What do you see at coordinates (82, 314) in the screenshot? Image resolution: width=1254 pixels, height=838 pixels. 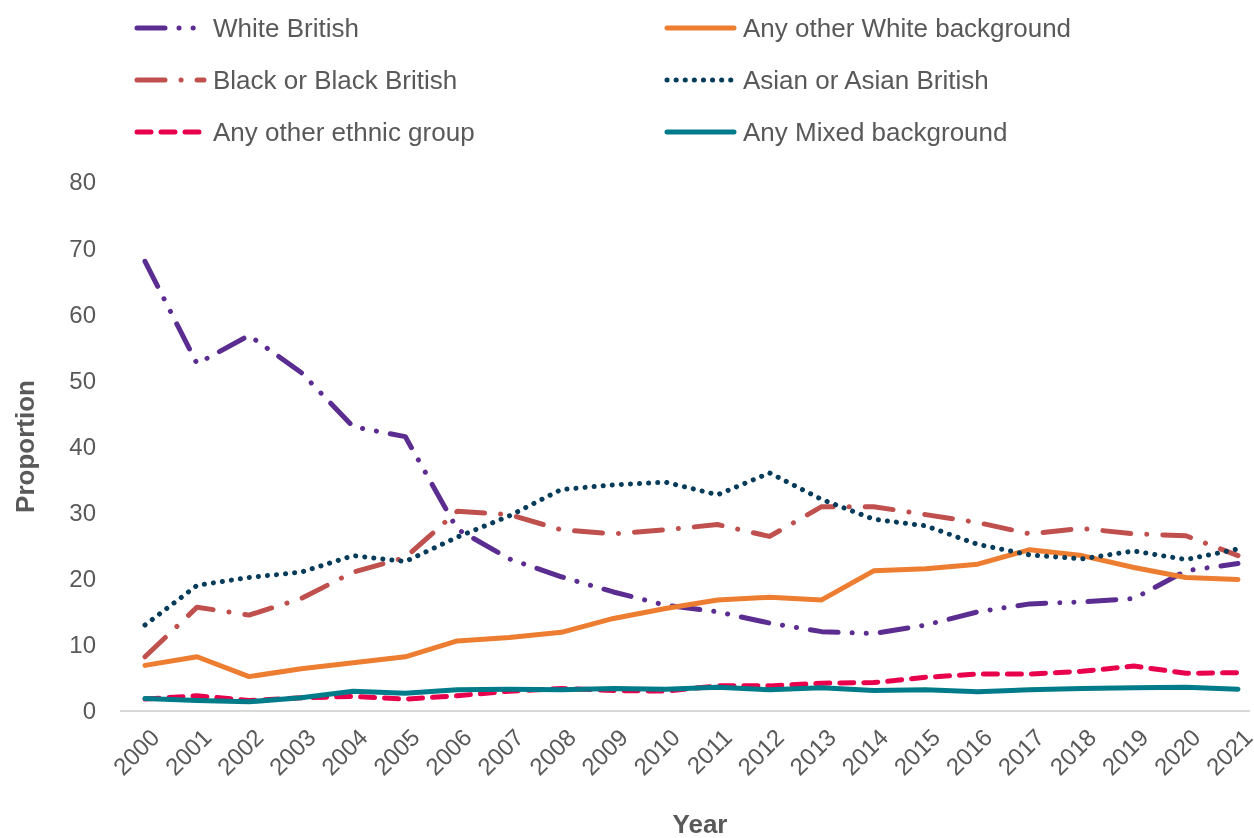 I see `y-tick-label: 60` at bounding box center [82, 314].